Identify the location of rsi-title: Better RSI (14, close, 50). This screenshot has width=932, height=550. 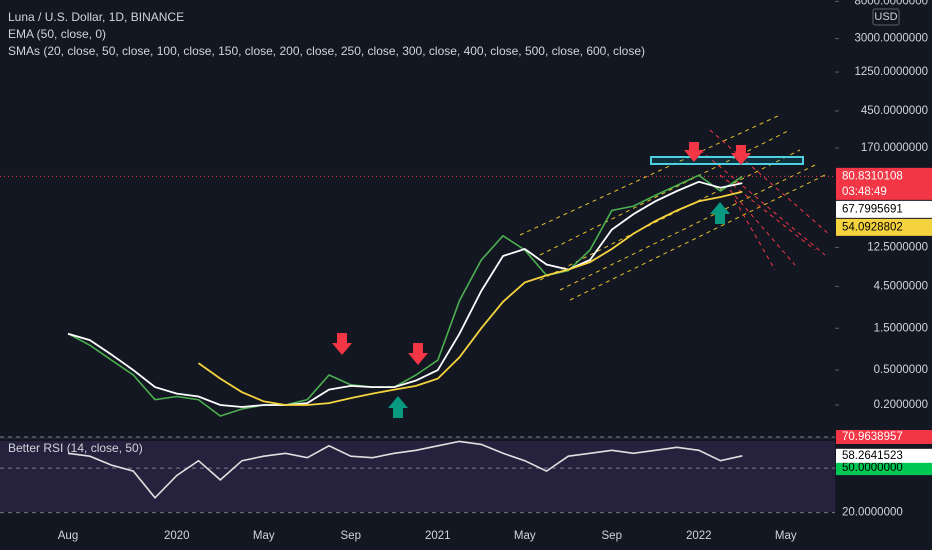
(75, 448).